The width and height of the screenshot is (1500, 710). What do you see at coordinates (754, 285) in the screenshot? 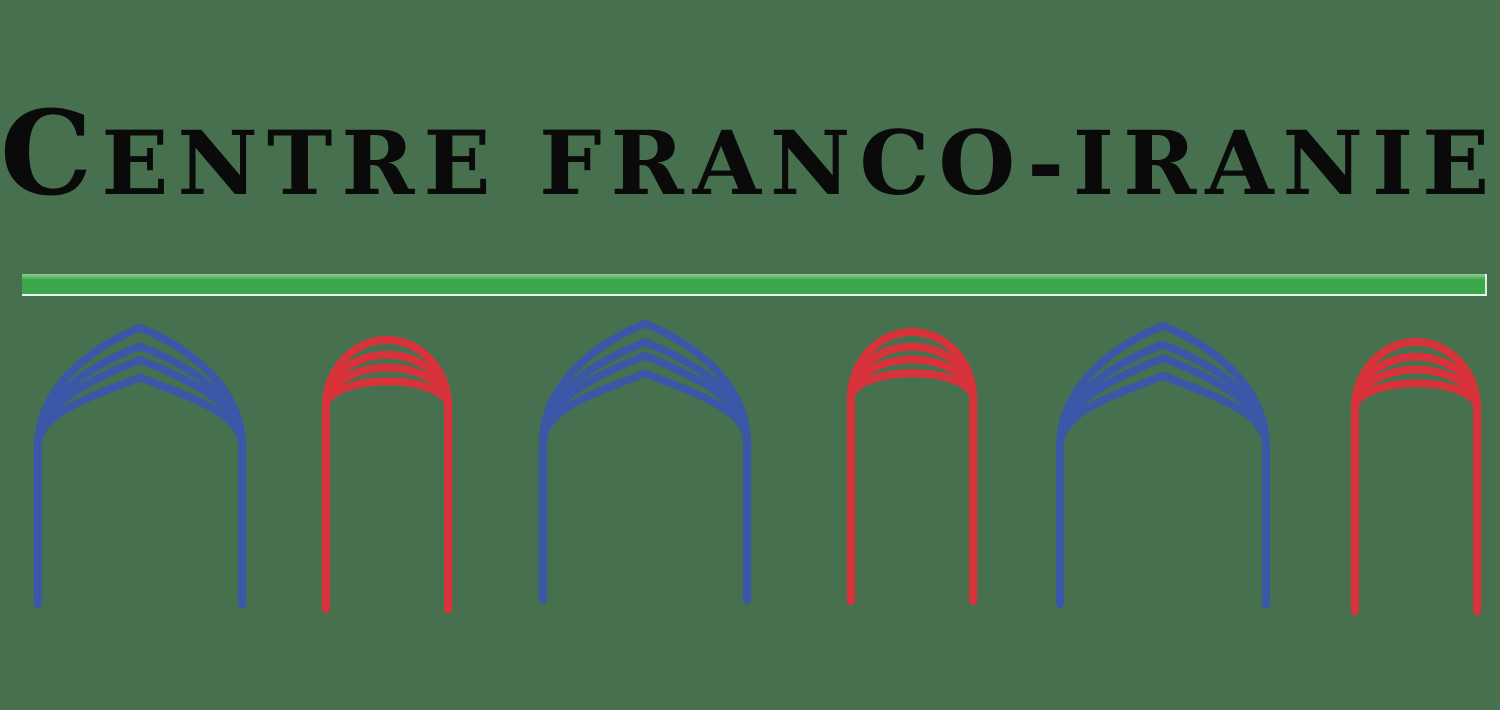
I see `green-divider-bar` at bounding box center [754, 285].